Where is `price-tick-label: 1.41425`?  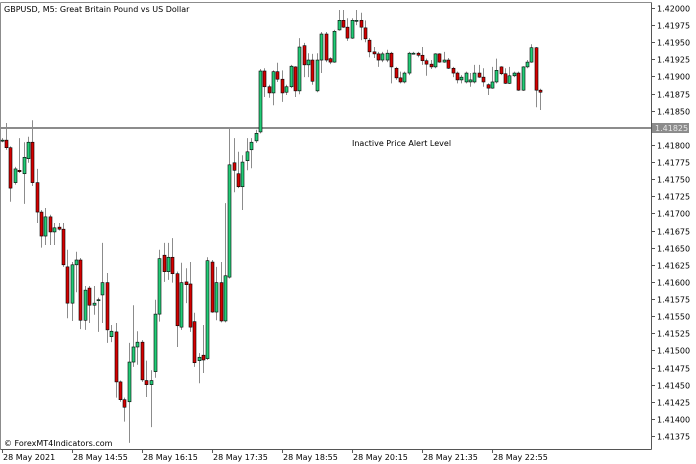
price-tick-label: 1.41425 is located at coordinates (673, 403).